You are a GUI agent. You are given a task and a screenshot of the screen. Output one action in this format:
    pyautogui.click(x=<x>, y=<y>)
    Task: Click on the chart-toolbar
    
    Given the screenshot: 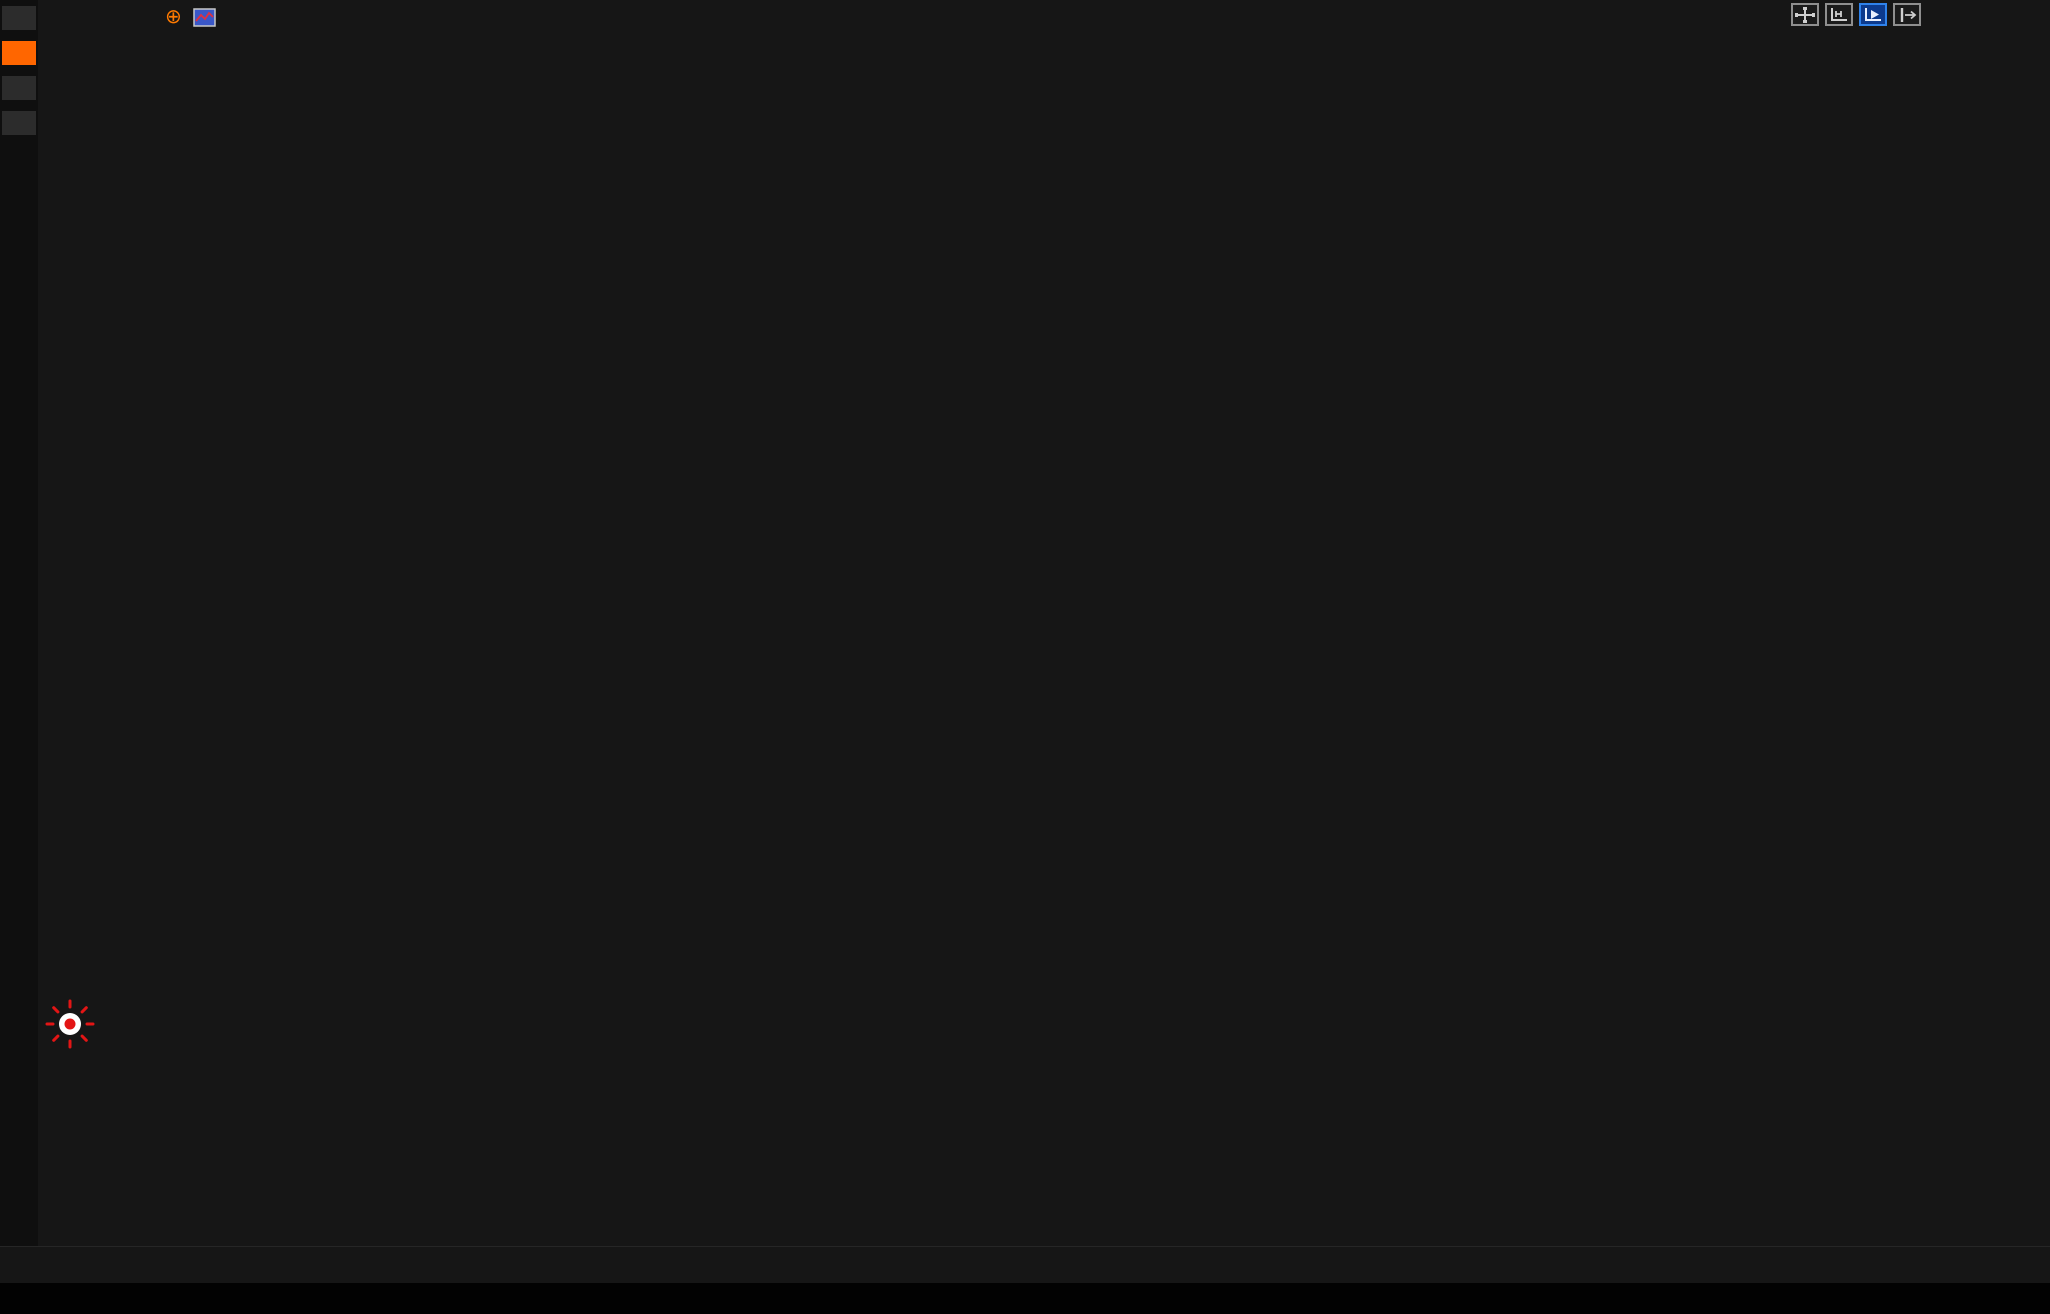 What is the action you would take?
    pyautogui.click(x=1856, y=14)
    